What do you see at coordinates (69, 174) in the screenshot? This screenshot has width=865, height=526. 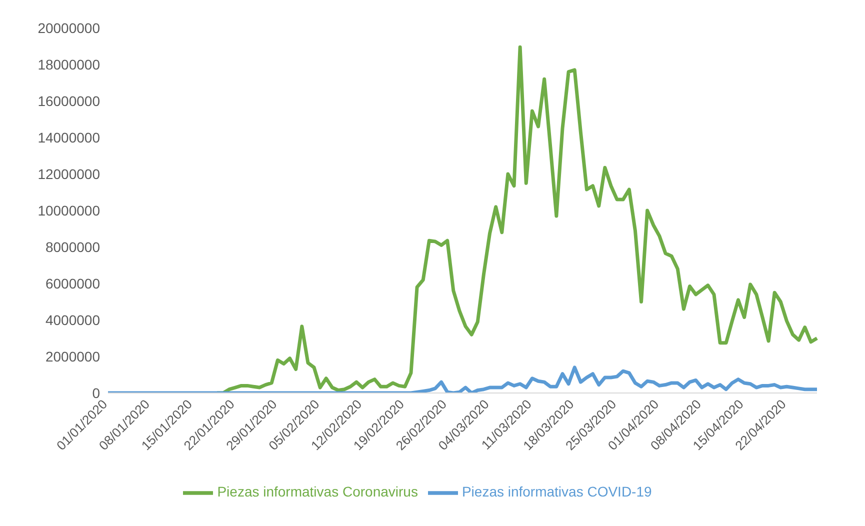 I see `y-tick-label: 12000000` at bounding box center [69, 174].